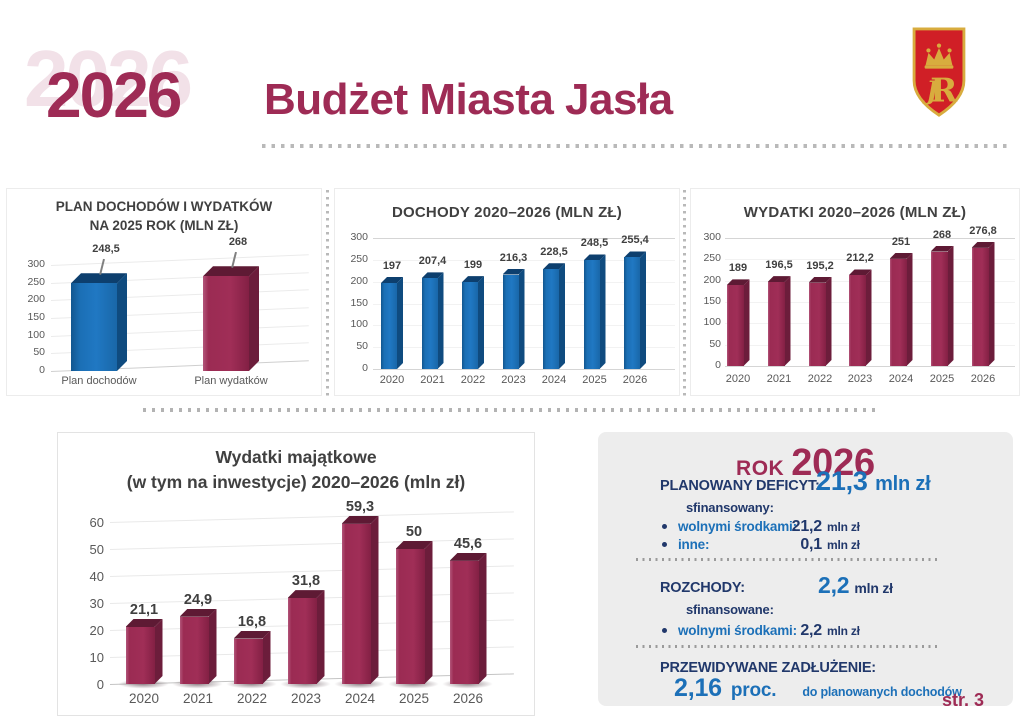  What do you see at coordinates (510, 410) in the screenshot?
I see `section-divider` at bounding box center [510, 410].